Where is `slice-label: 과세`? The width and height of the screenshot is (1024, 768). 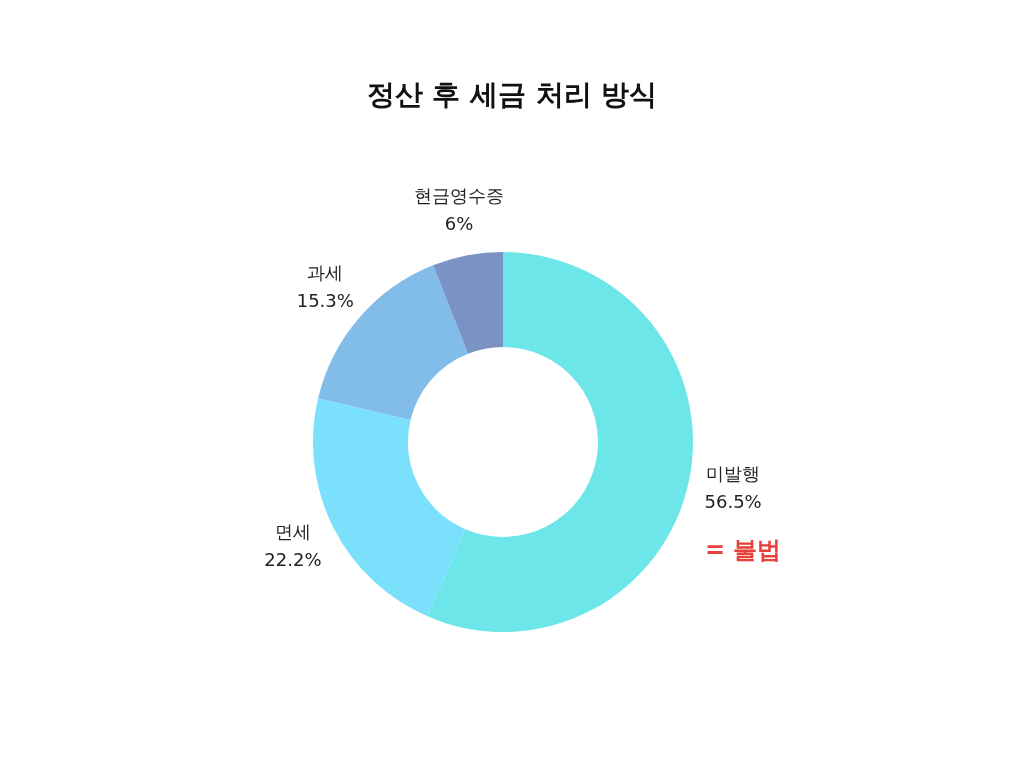
slice-label: 과세 is located at coordinates (325, 272).